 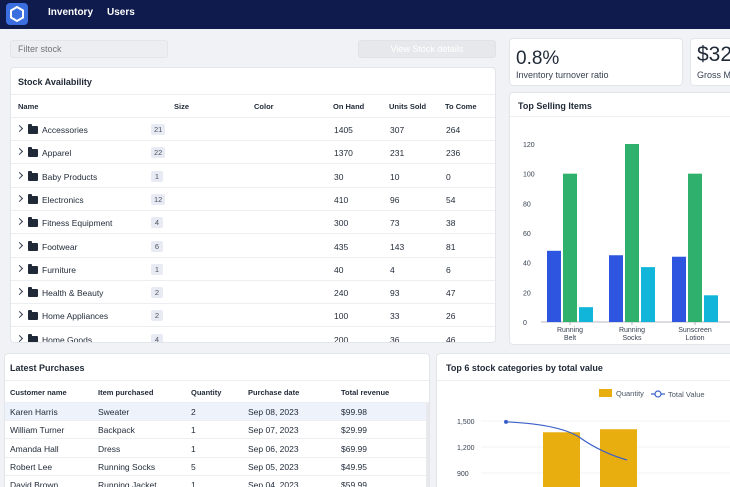 I want to click on purchase-customer: David Brown, so click(x=34, y=483).